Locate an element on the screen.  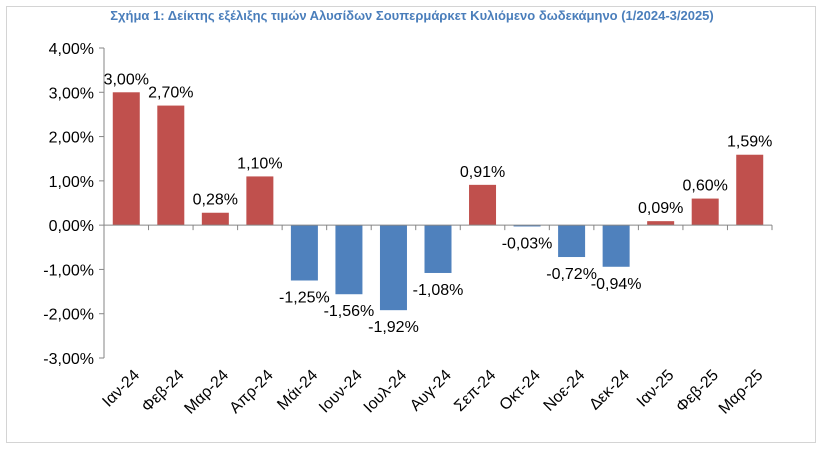
y-tick-label: 2,00% is located at coordinates (71, 138).